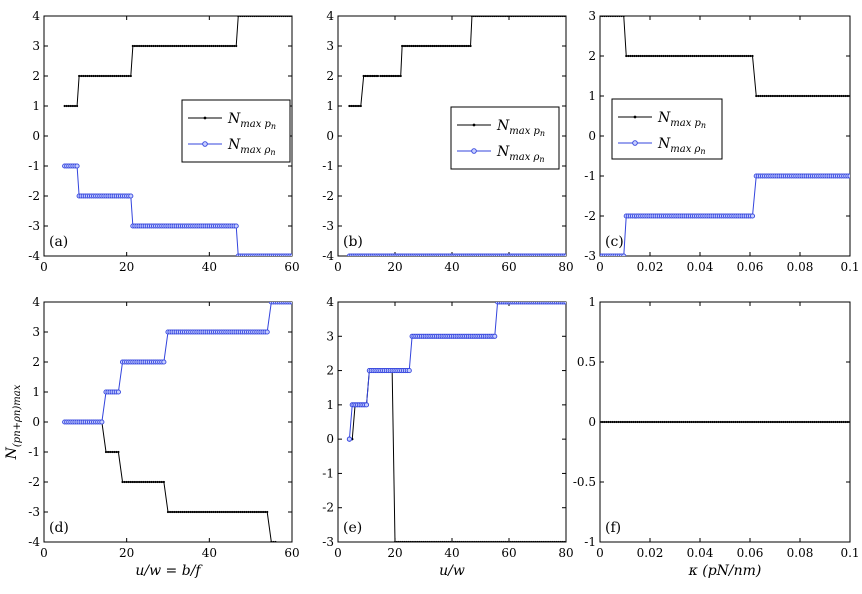  What do you see at coordinates (36, 302) in the screenshot?
I see `y-tick-label: 4` at bounding box center [36, 302].